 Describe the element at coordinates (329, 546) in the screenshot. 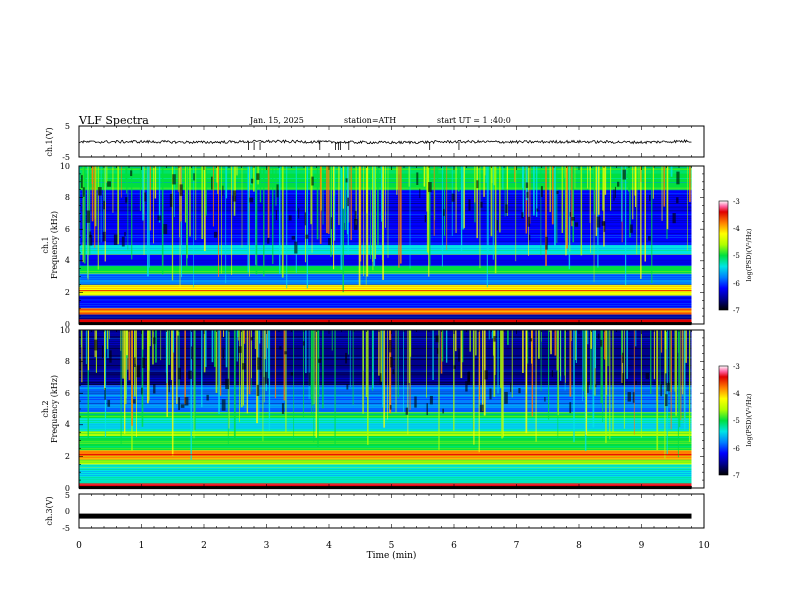

I see `xtick-4: 4` at that location.